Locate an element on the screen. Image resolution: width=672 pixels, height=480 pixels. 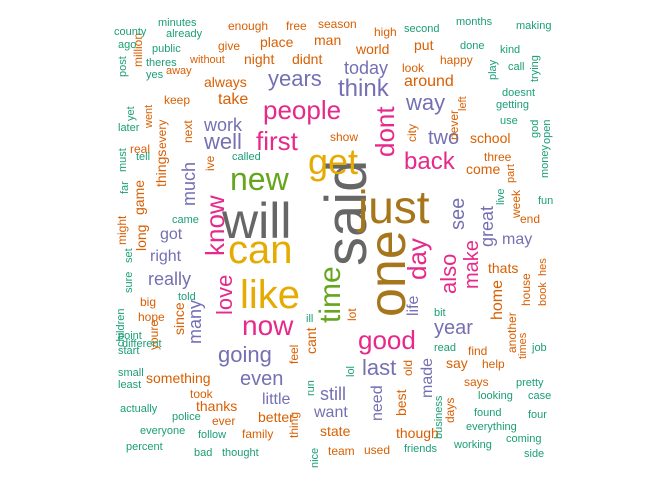
word-world: world is located at coordinates (373, 49).